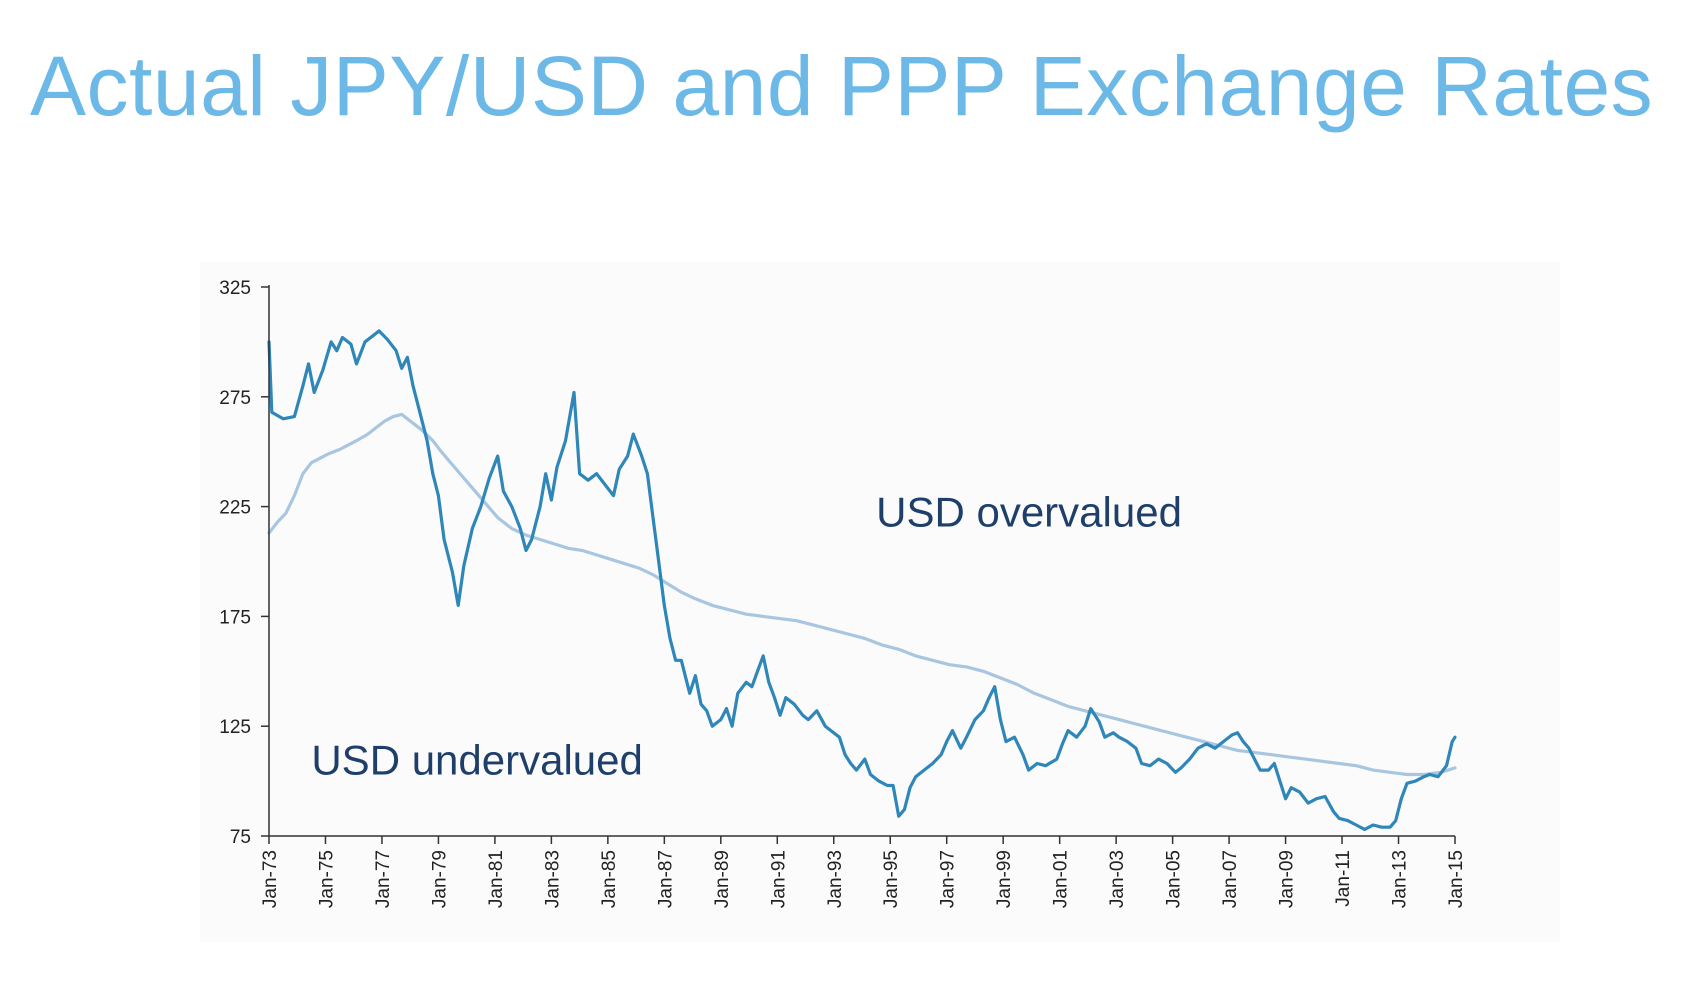 The height and width of the screenshot is (982, 1706). I want to click on x-tick-label: Jan-01, so click(1061, 879).